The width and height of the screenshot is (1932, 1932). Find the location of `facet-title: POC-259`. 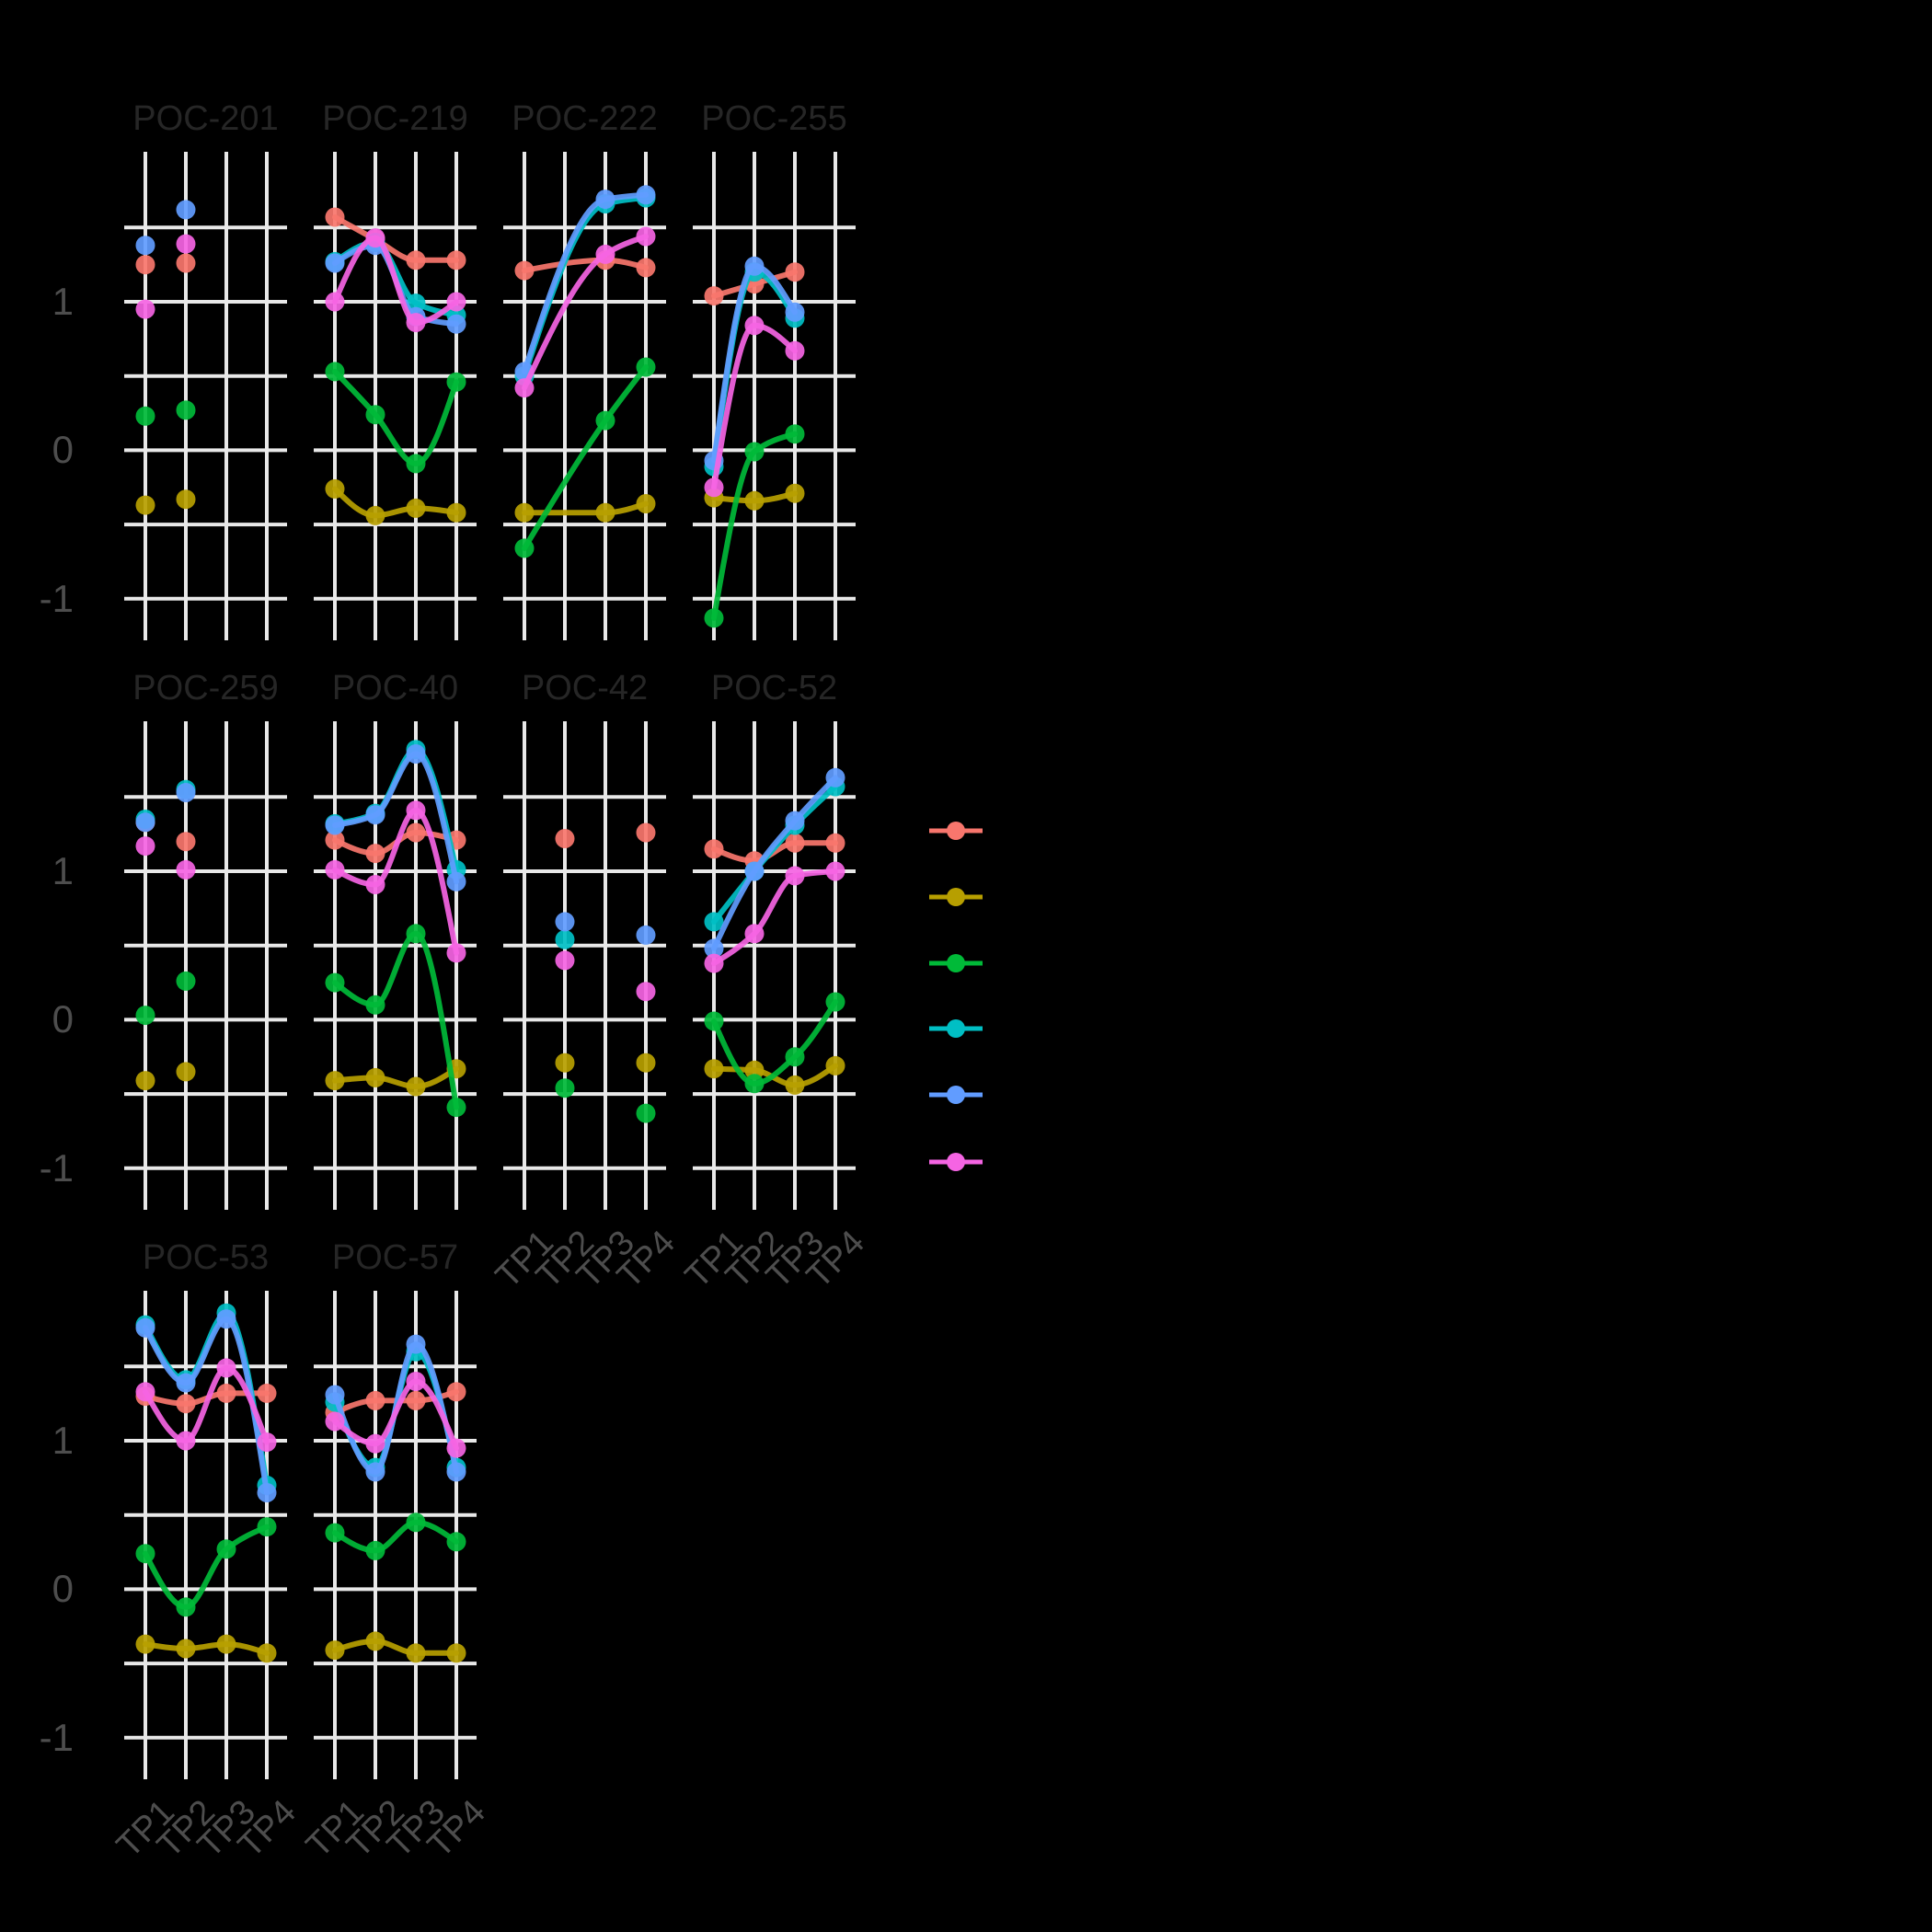

facet-title: POC-259 is located at coordinates (205, 688).